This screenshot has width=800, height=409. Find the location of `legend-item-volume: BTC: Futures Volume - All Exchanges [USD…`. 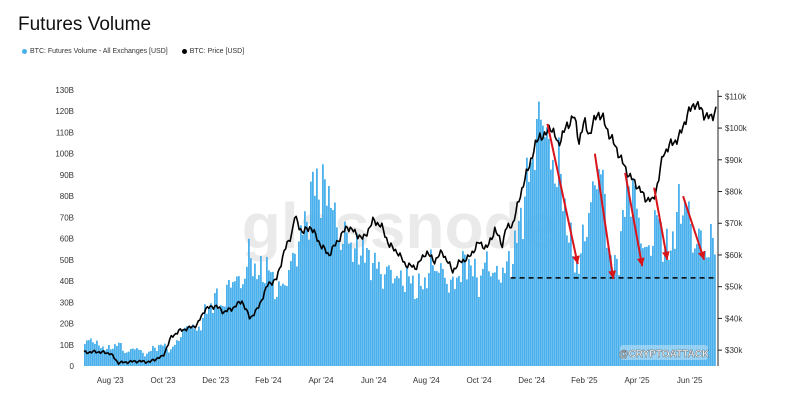

legend-item-volume: BTC: Futures Volume - All Exchanges [USD… is located at coordinates (95, 51).